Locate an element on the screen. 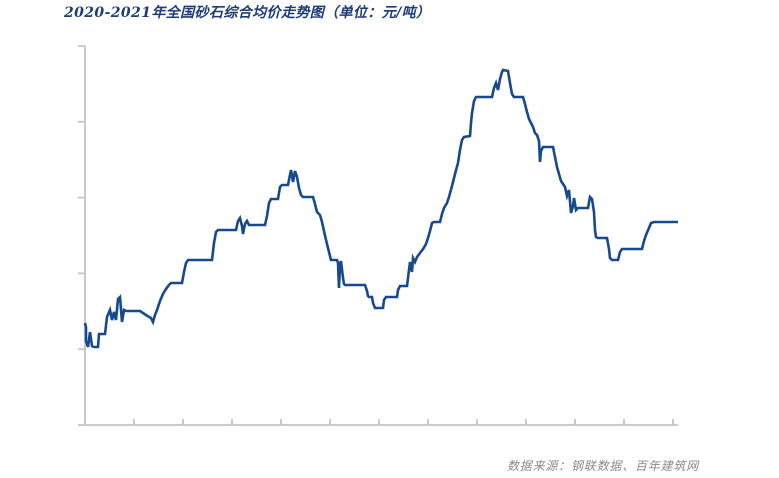 Image resolution: width=779 pixels, height=478 pixels. chart-title: 2020-2021年全国砂石综合均价走势图（单位：元/吨） is located at coordinates (247, 13).